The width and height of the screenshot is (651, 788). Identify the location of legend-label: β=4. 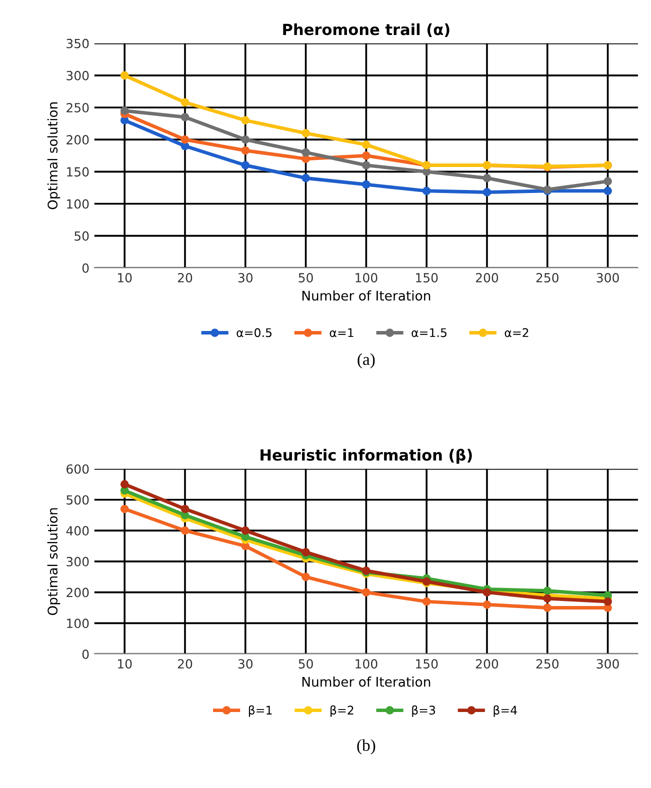
(505, 711).